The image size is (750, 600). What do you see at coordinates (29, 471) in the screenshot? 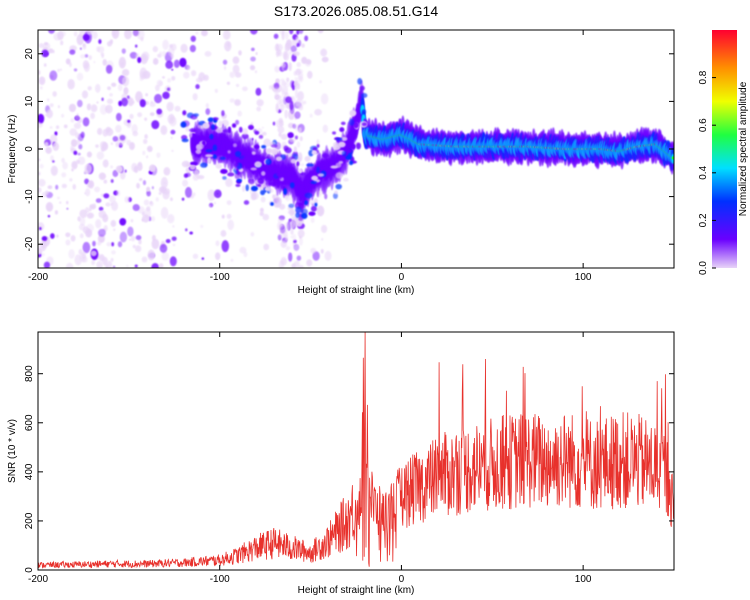
I see `y-tick-label: 400` at bounding box center [29, 471].